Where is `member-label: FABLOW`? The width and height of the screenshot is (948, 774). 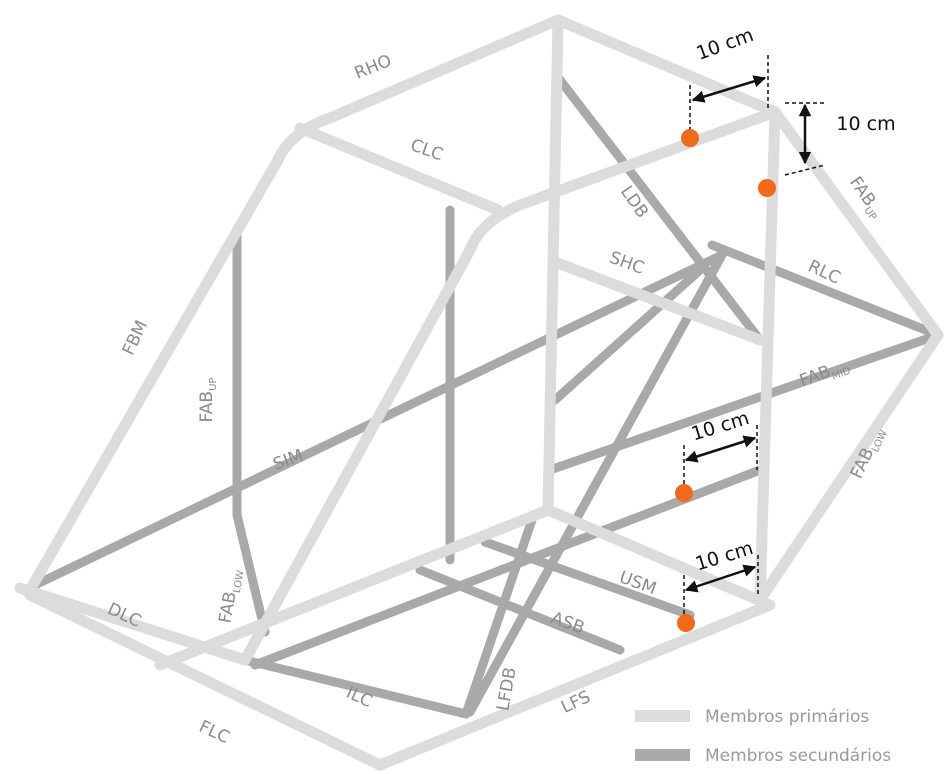 member-label: FABLOW is located at coordinates (230, 596).